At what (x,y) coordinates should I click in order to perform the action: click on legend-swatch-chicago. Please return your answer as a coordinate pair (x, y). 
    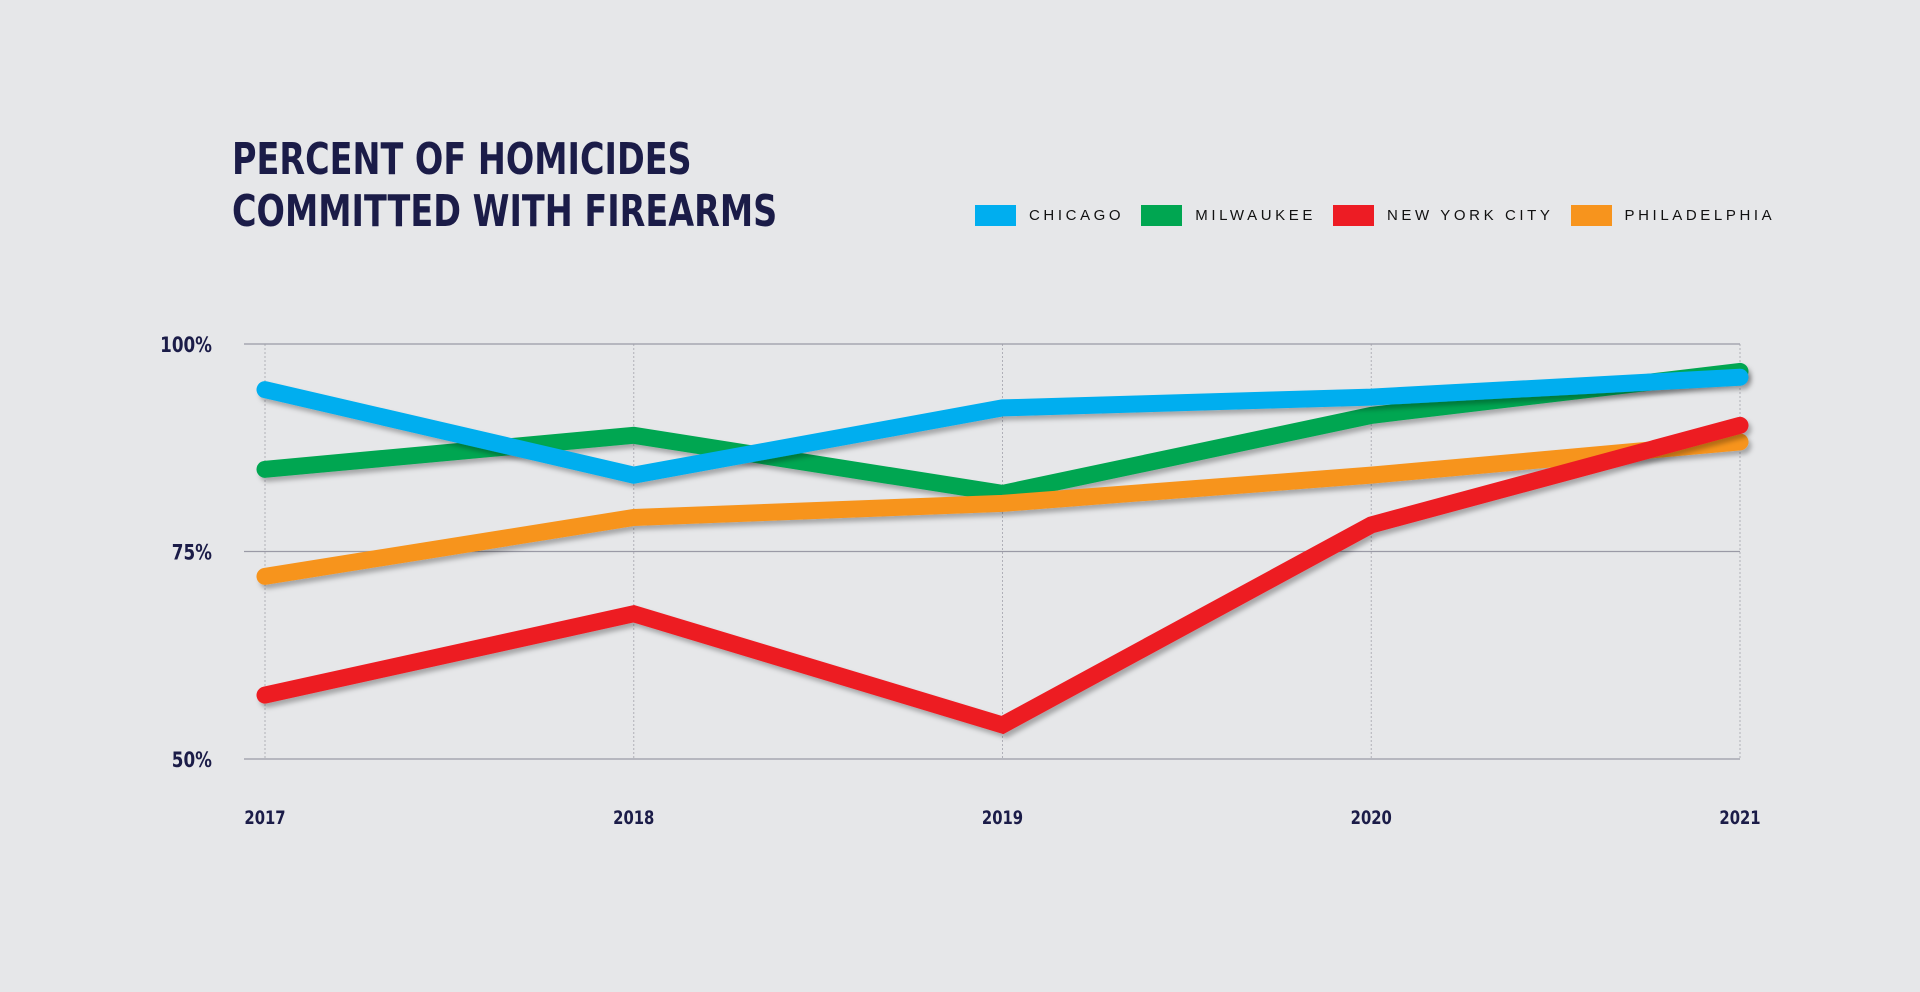
    Looking at the image, I should click on (995, 215).